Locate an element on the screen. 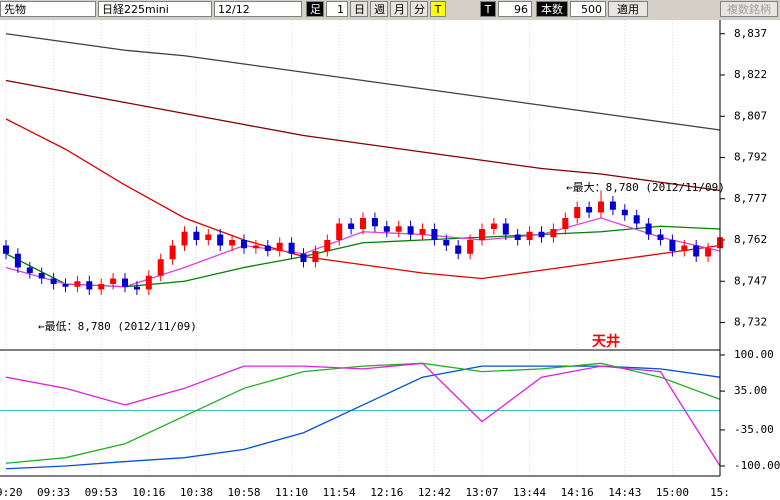 This screenshot has height=500, width=780. y-tick-label: 8,792 is located at coordinates (750, 157).